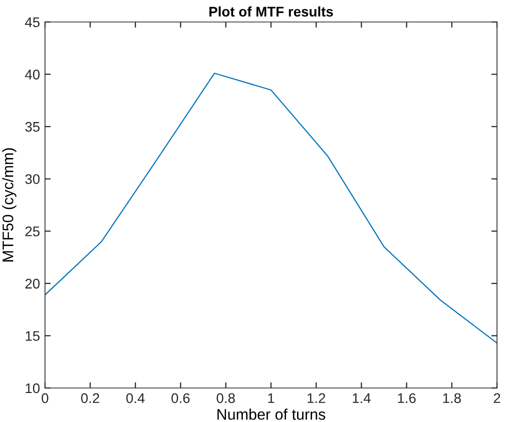 The image size is (507, 422). Describe the element at coordinates (90, 398) in the screenshot. I see `x-tick-label: 0.2` at that location.